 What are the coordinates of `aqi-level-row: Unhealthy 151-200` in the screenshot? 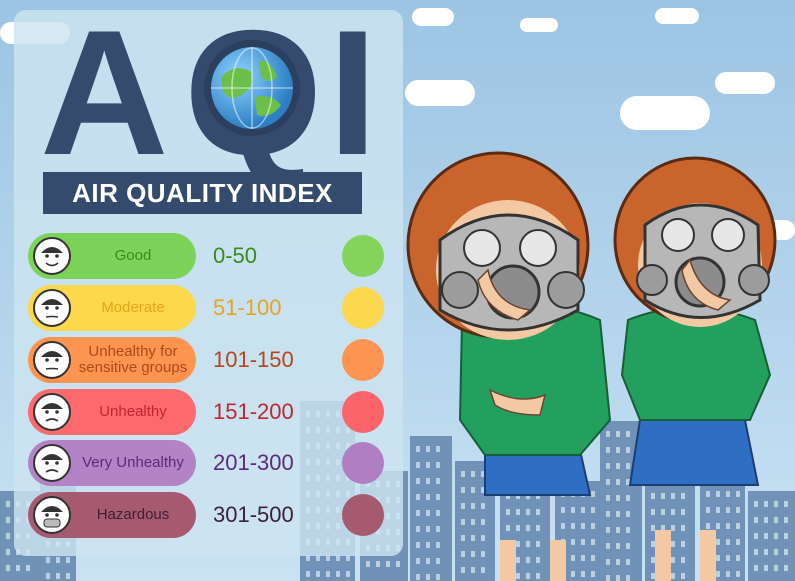 It's located at (208, 412).